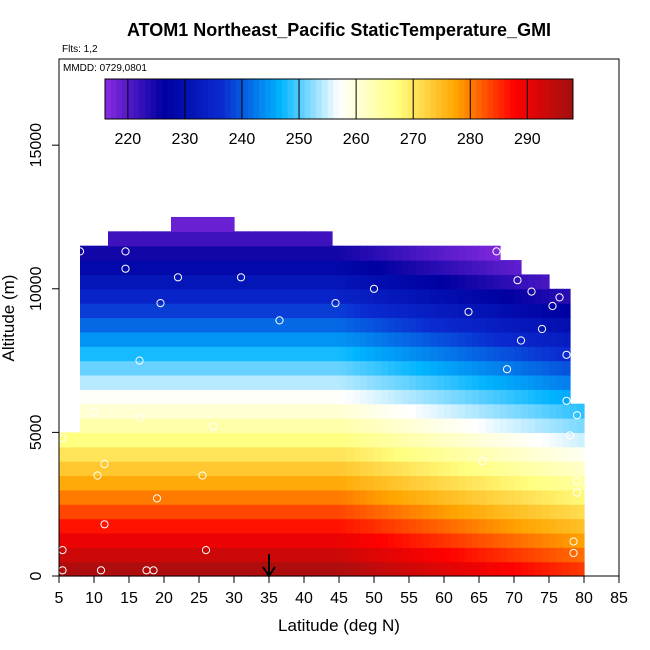 The image size is (650, 650). I want to click on x-tick-label: 70, so click(514, 598).